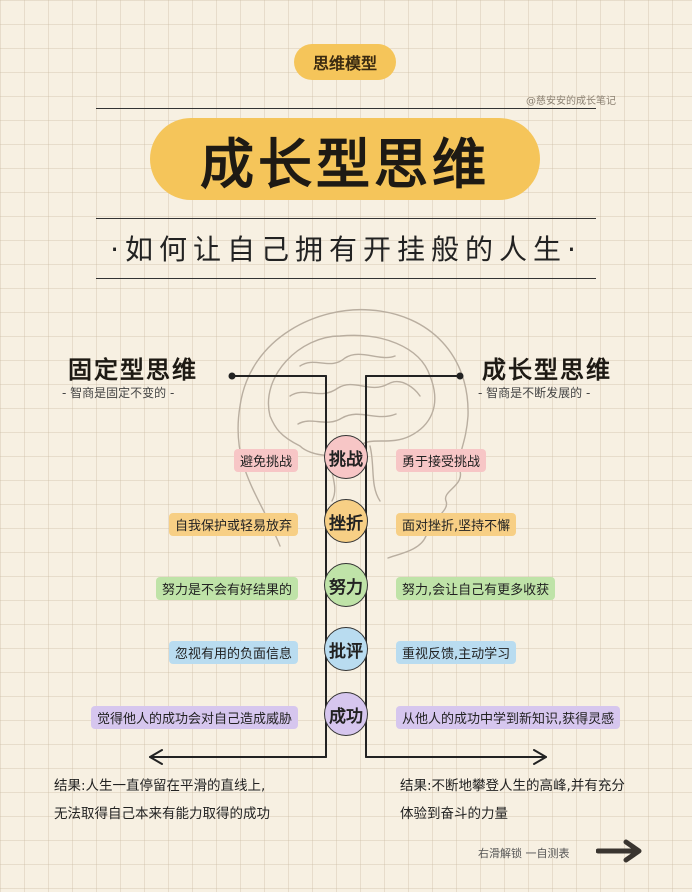 The image size is (692, 892). I want to click on right-label-criticism: 重视反馈,主动学习, so click(456, 652).